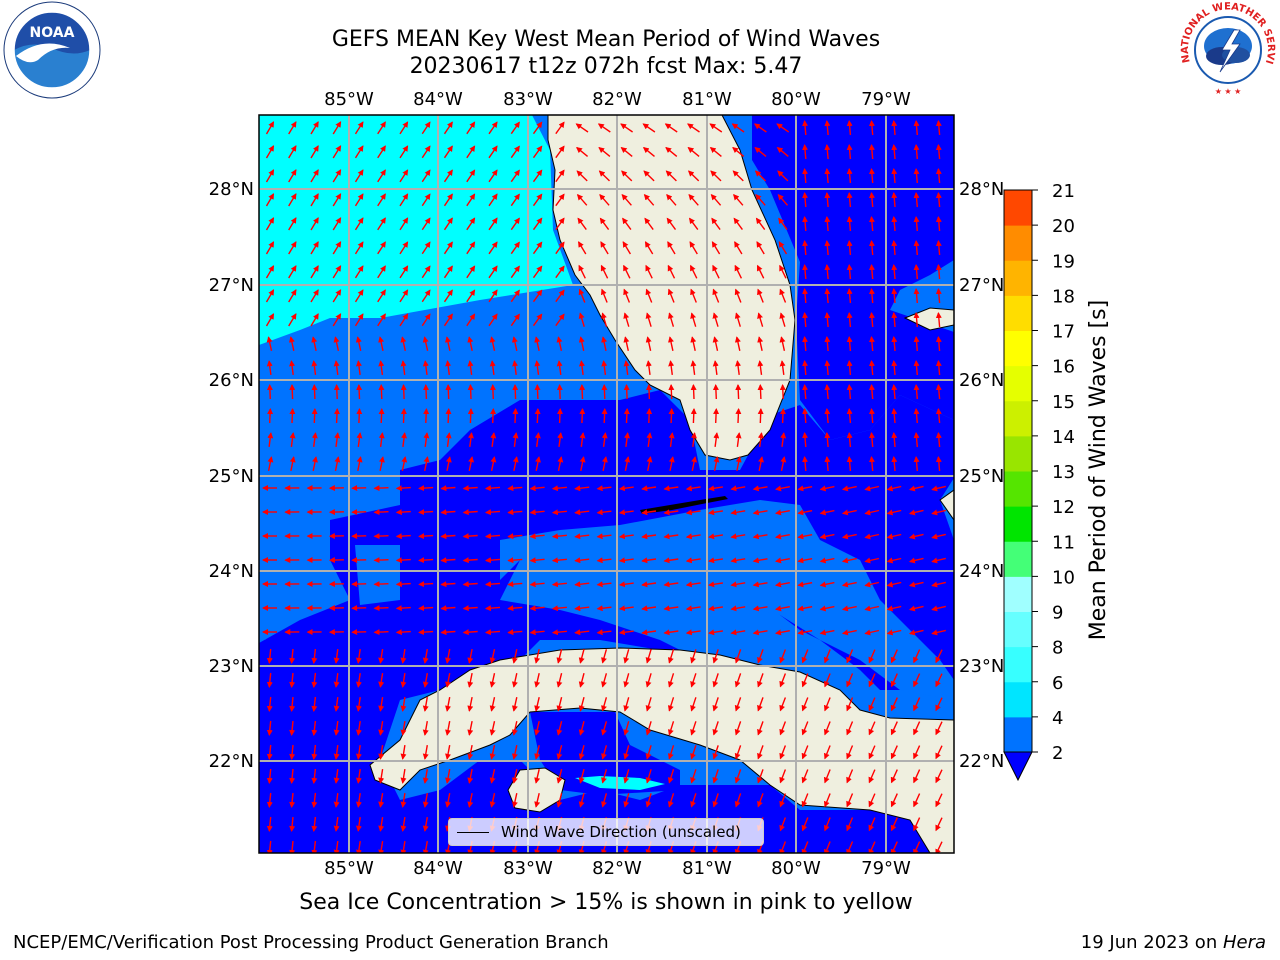 This screenshot has height=960, width=1280. What do you see at coordinates (1018, 489) in the screenshot?
I see `colorbar-segment` at bounding box center [1018, 489].